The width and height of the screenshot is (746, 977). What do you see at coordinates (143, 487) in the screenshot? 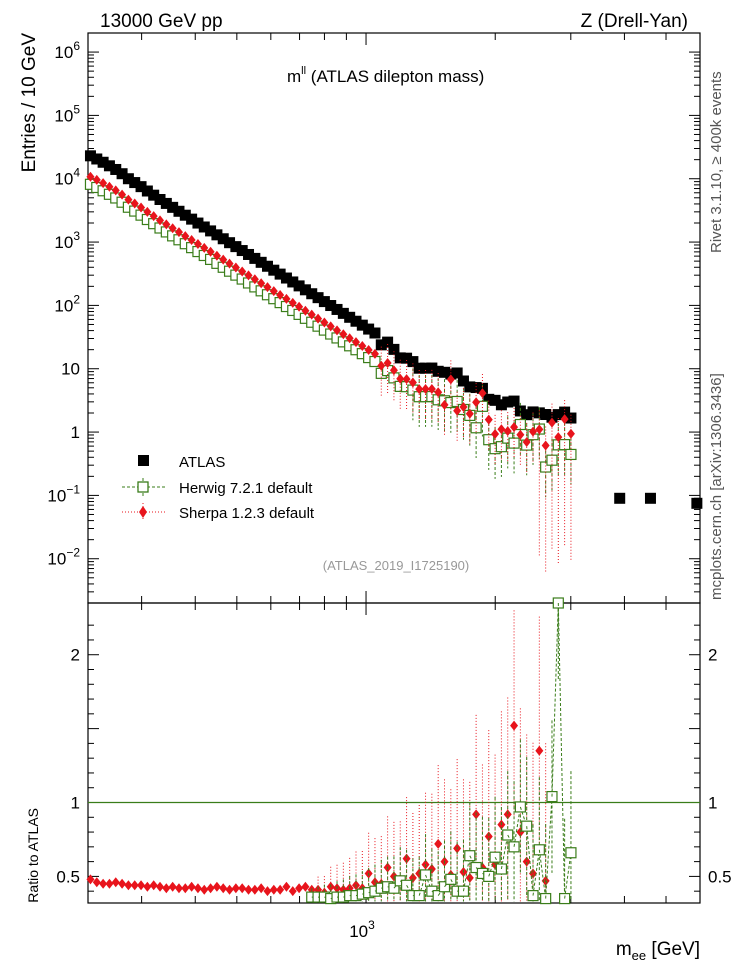
I see `legend-marker-herwig` at bounding box center [143, 487].